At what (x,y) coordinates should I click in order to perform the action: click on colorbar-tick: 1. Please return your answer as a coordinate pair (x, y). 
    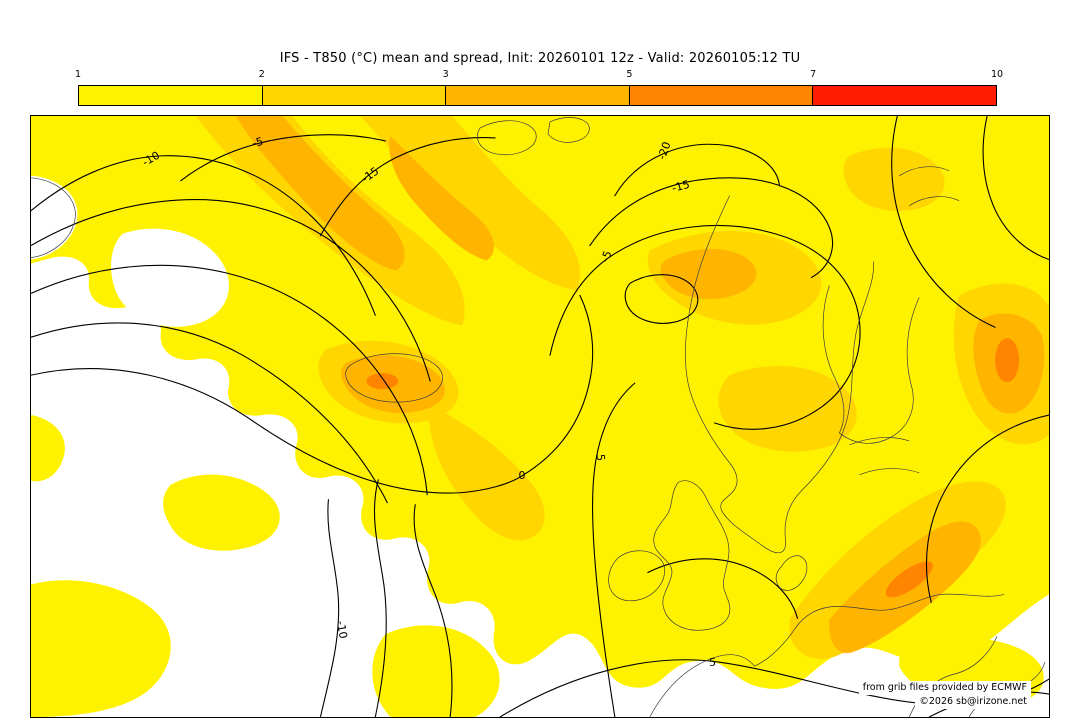
    Looking at the image, I should click on (78, 74).